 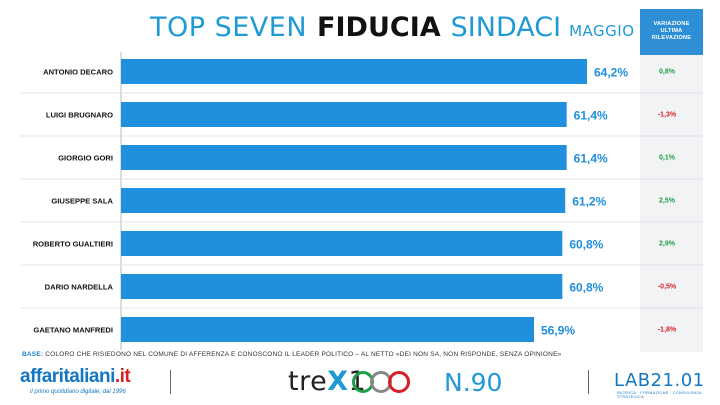 I want to click on category-label: DARIO NARDELLA, so click(x=79, y=287).